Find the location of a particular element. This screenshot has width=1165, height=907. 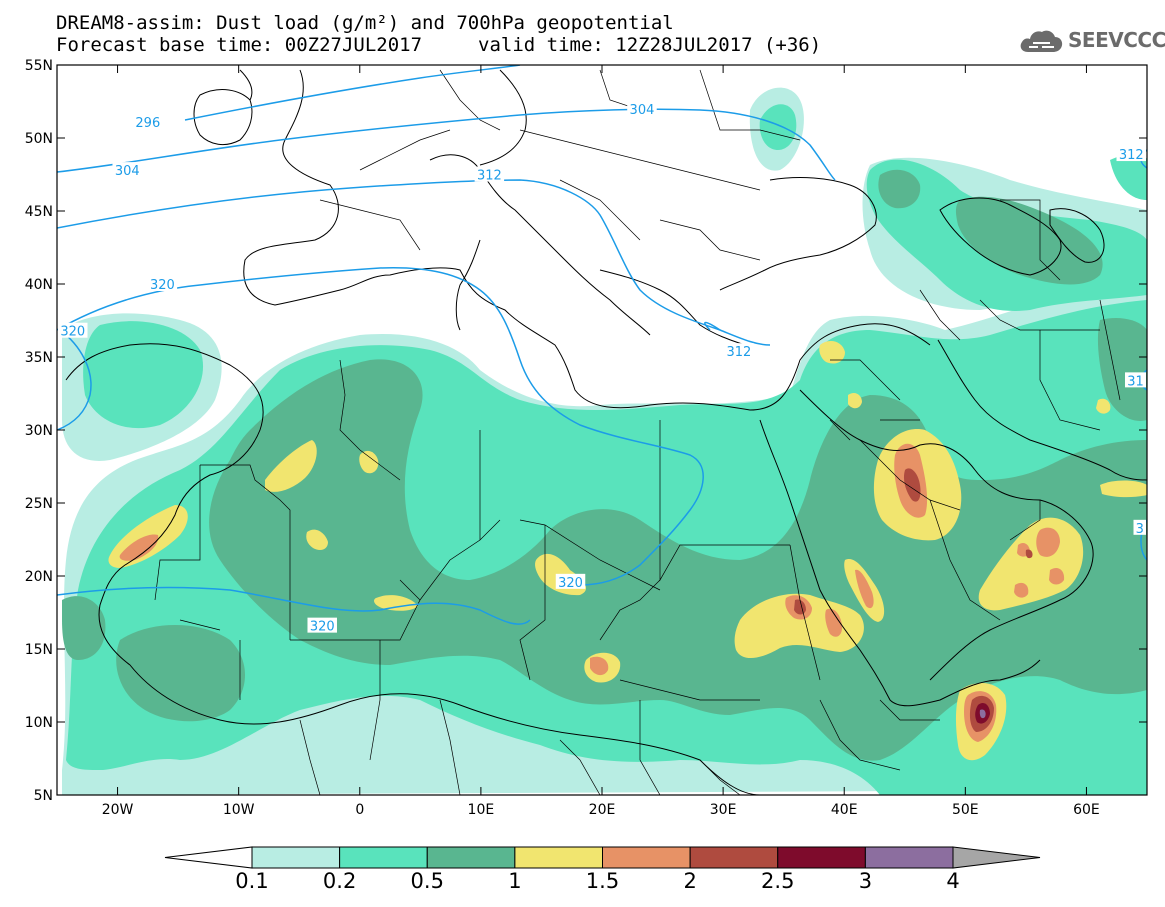

lat-tick-label: 25N is located at coordinates (39, 504).